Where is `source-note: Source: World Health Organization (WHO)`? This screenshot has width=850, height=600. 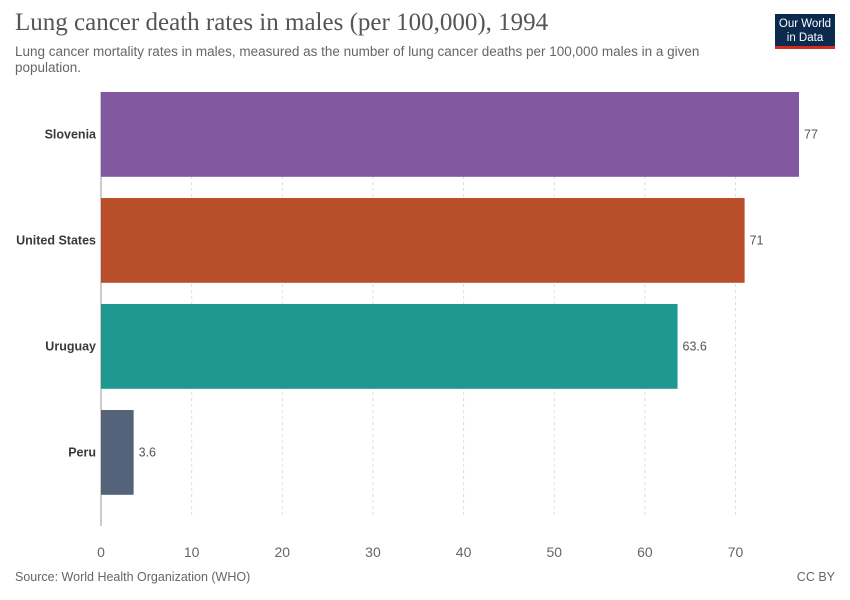 source-note: Source: World Health Organization (WHO) is located at coordinates (133, 577).